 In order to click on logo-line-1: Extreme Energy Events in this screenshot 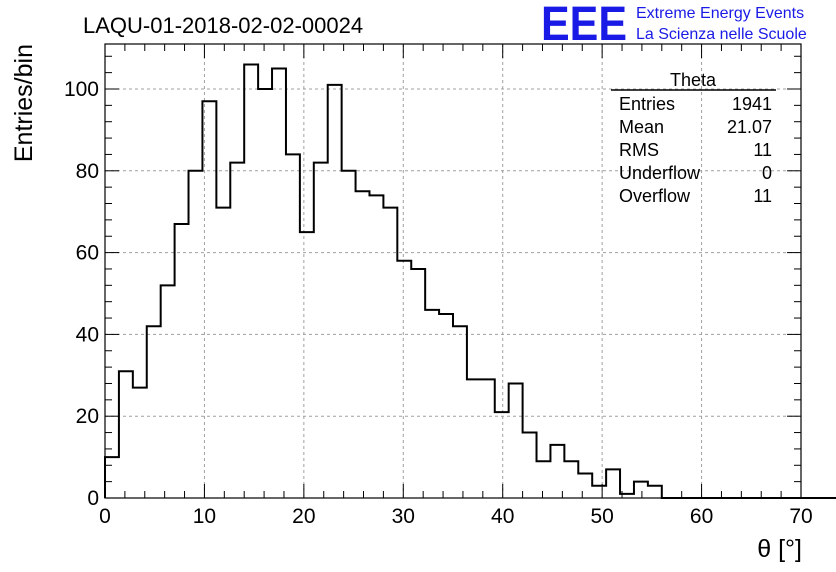, I will do `click(720, 13)`.